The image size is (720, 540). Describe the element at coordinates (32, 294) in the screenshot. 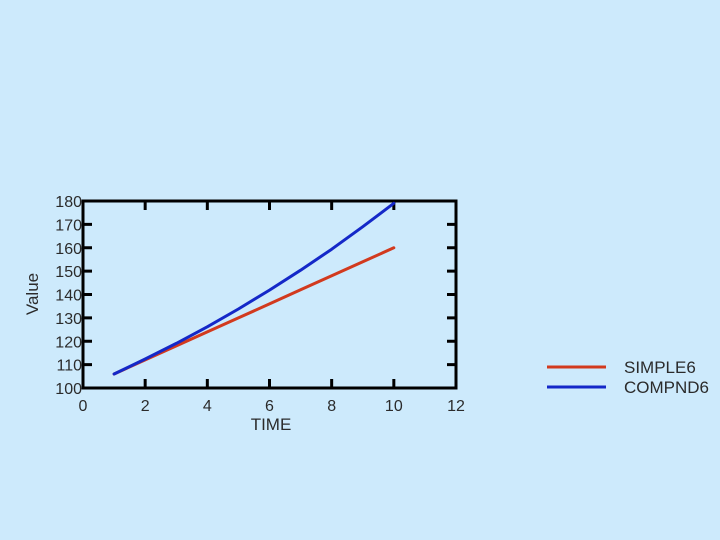

I see `y-axis-label: Value` at that location.